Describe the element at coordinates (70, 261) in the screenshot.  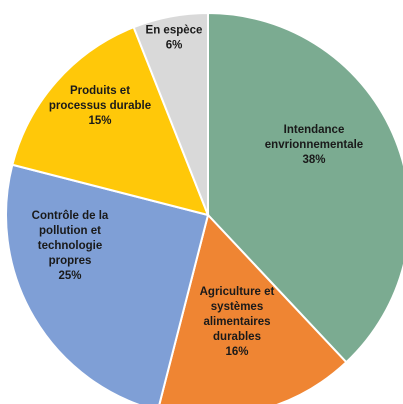
I see `slice-label-line: propres` at that location.